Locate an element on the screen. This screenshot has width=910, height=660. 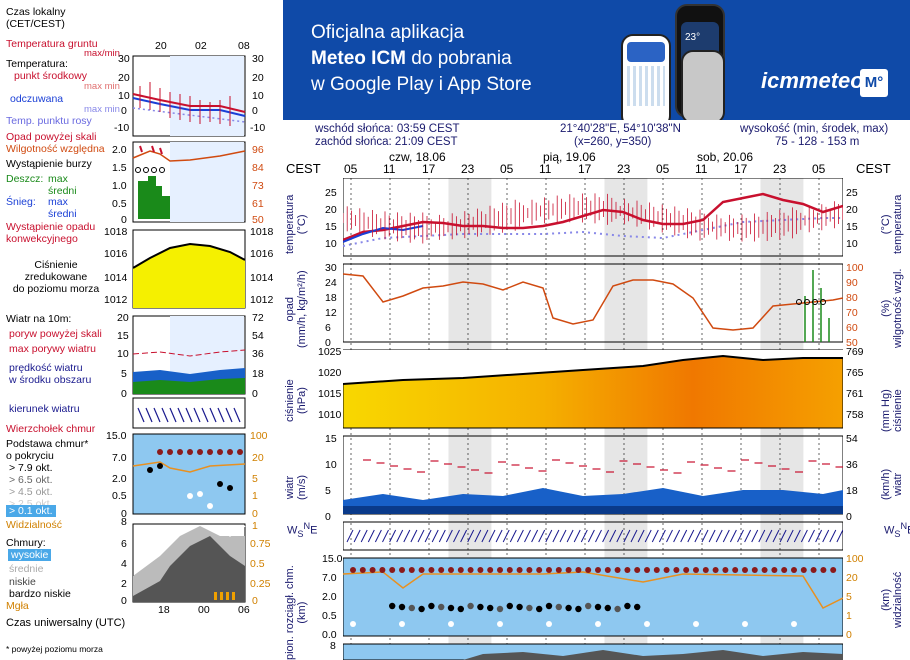
mini-bhour-0: 18 is located at coordinates (164, 610).